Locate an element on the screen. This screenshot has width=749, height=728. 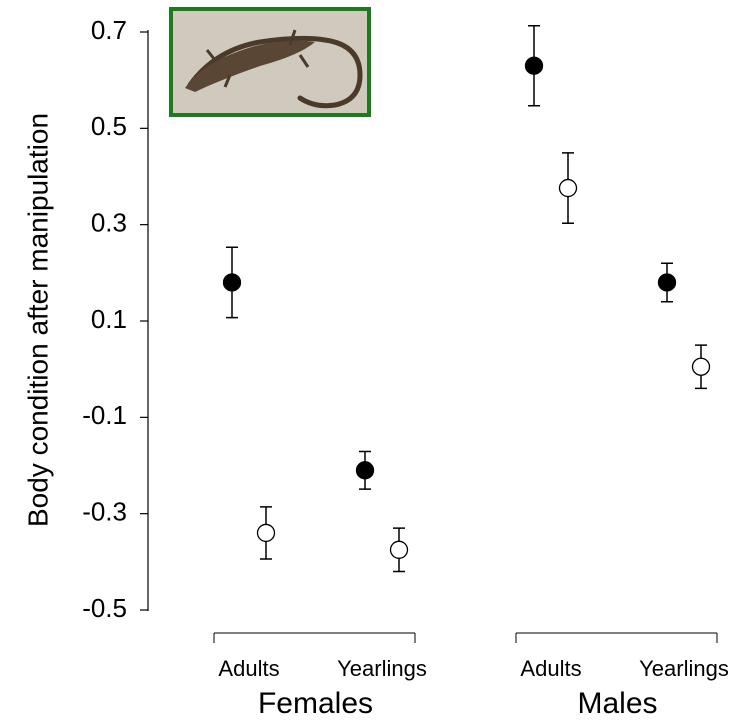
lizard-photo is located at coordinates (270, 62).